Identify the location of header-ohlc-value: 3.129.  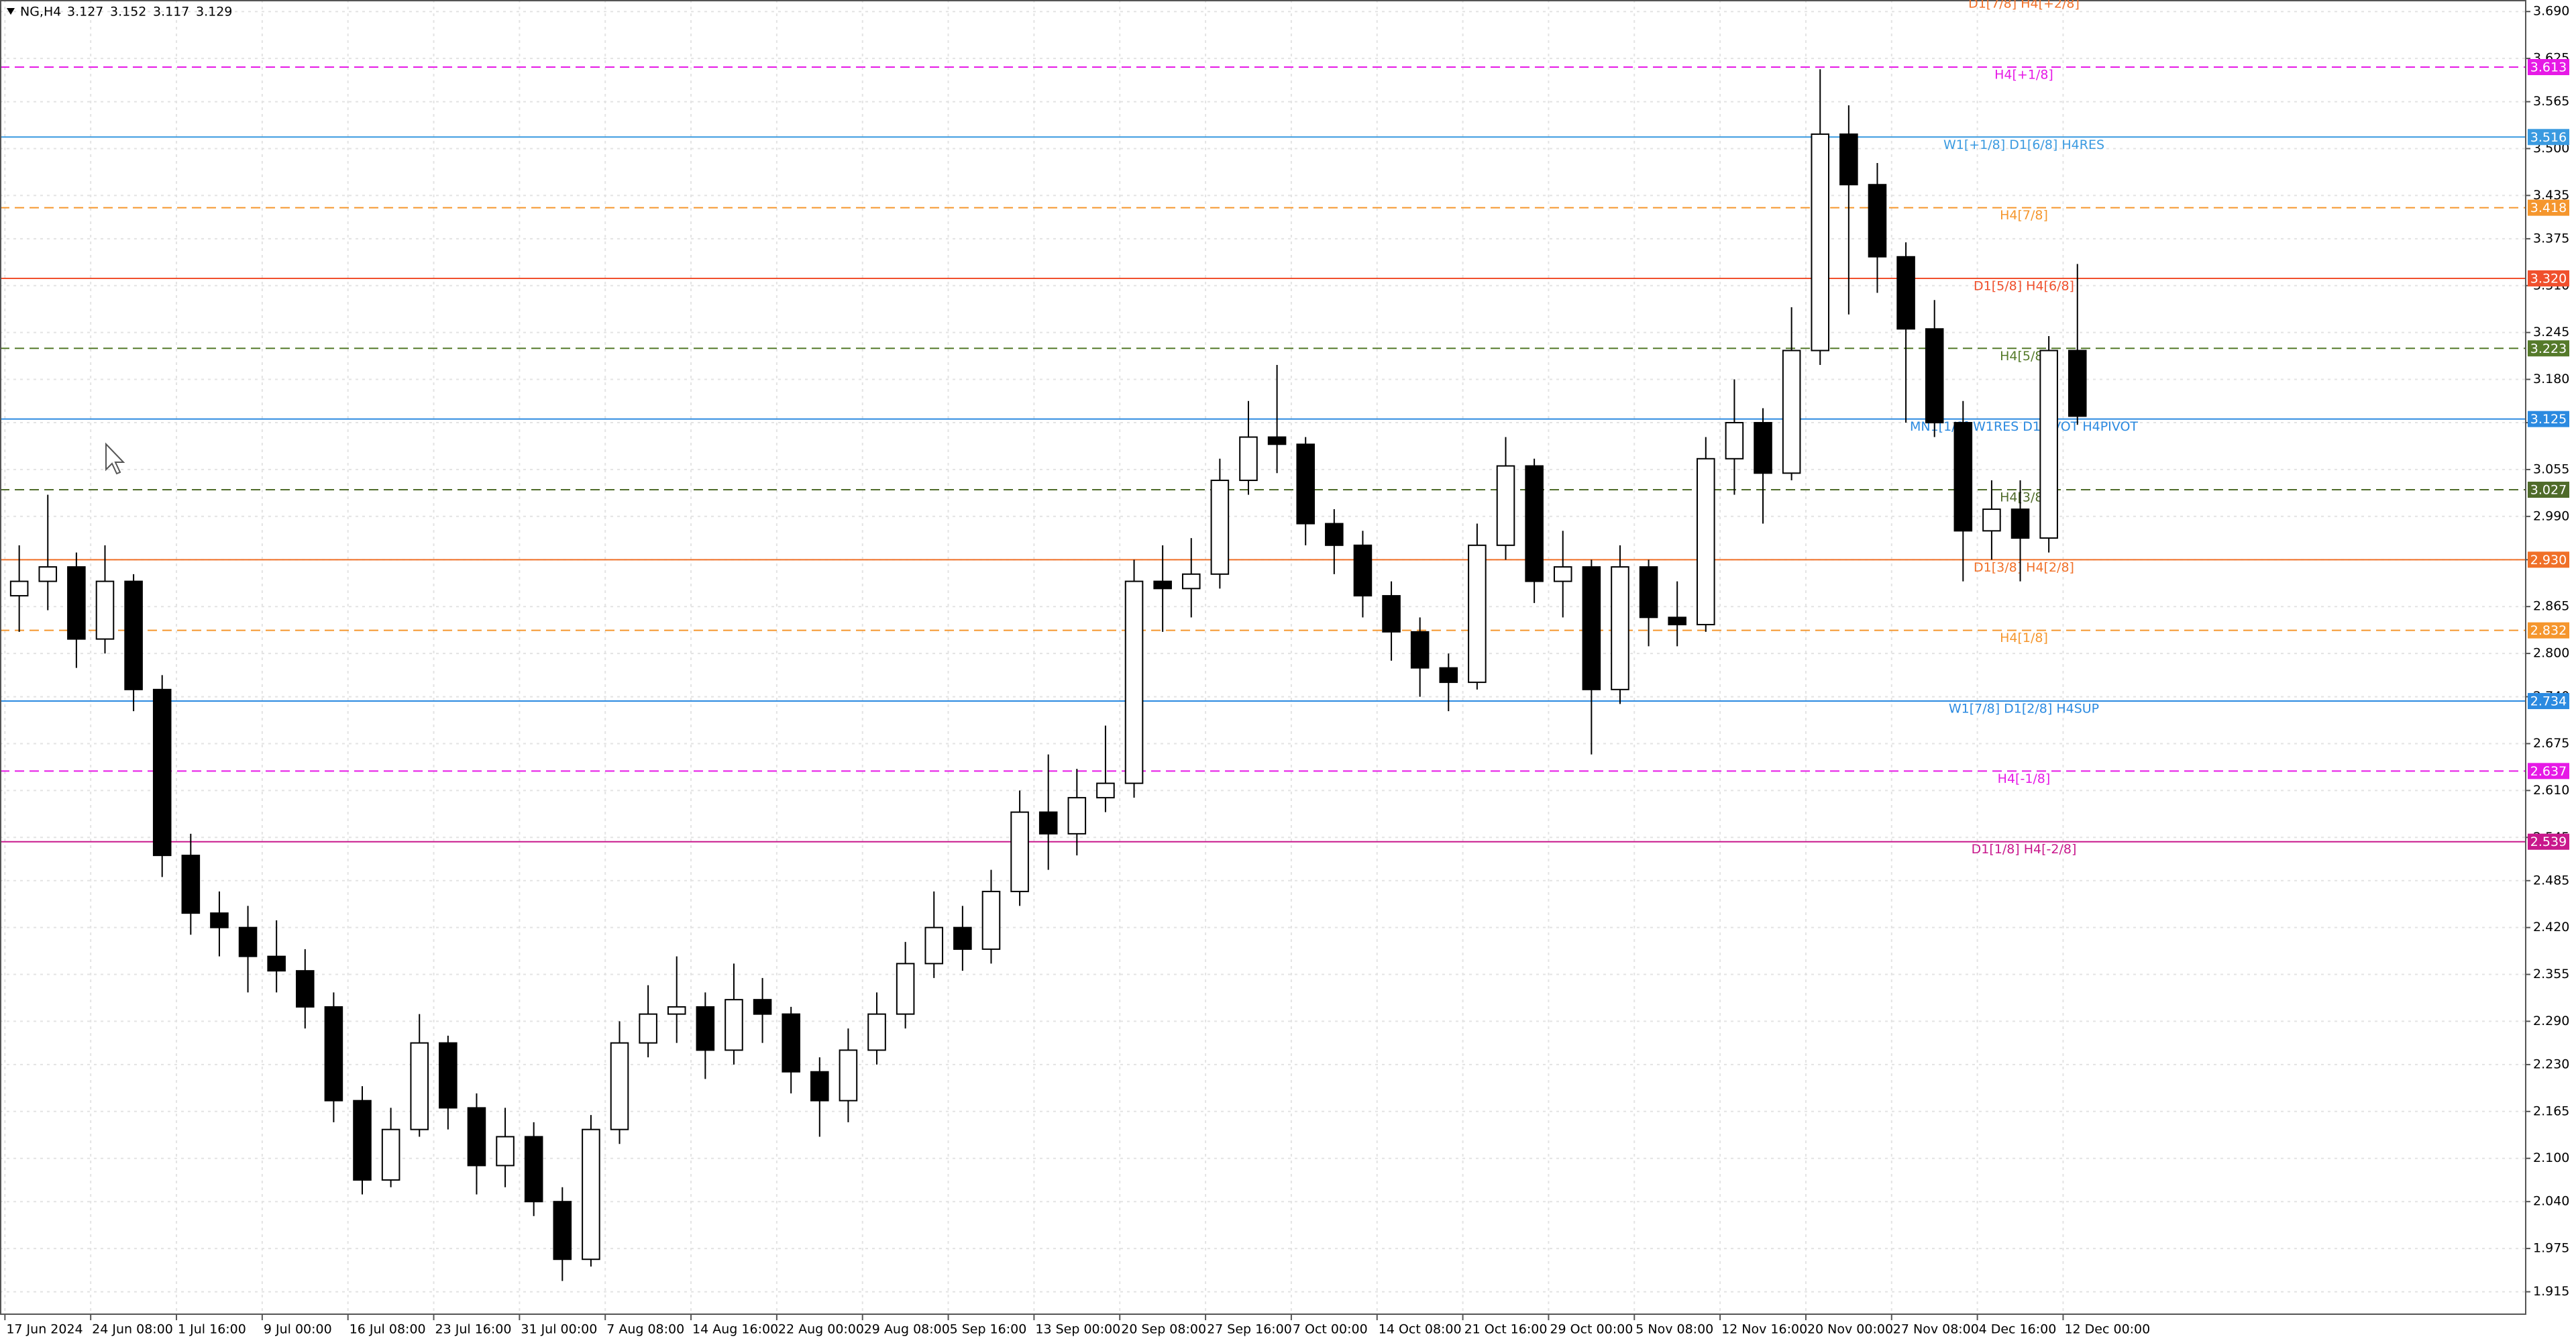
(214, 12).